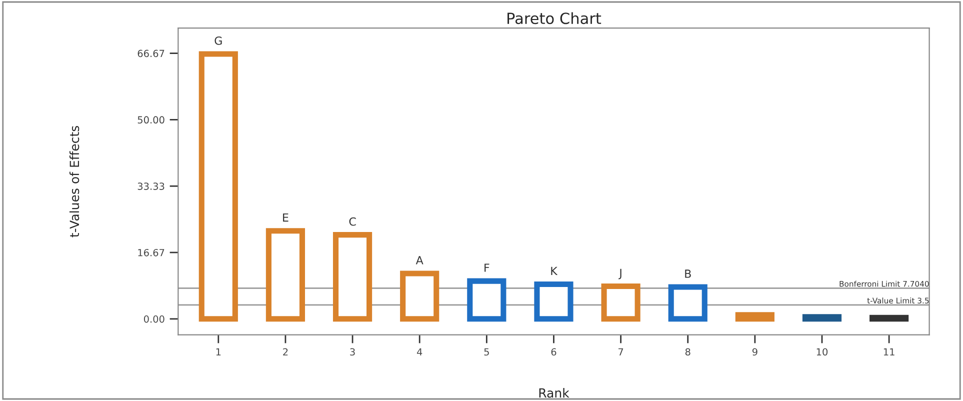  Describe the element at coordinates (554, 270) in the screenshot. I see `data-label: K` at that location.